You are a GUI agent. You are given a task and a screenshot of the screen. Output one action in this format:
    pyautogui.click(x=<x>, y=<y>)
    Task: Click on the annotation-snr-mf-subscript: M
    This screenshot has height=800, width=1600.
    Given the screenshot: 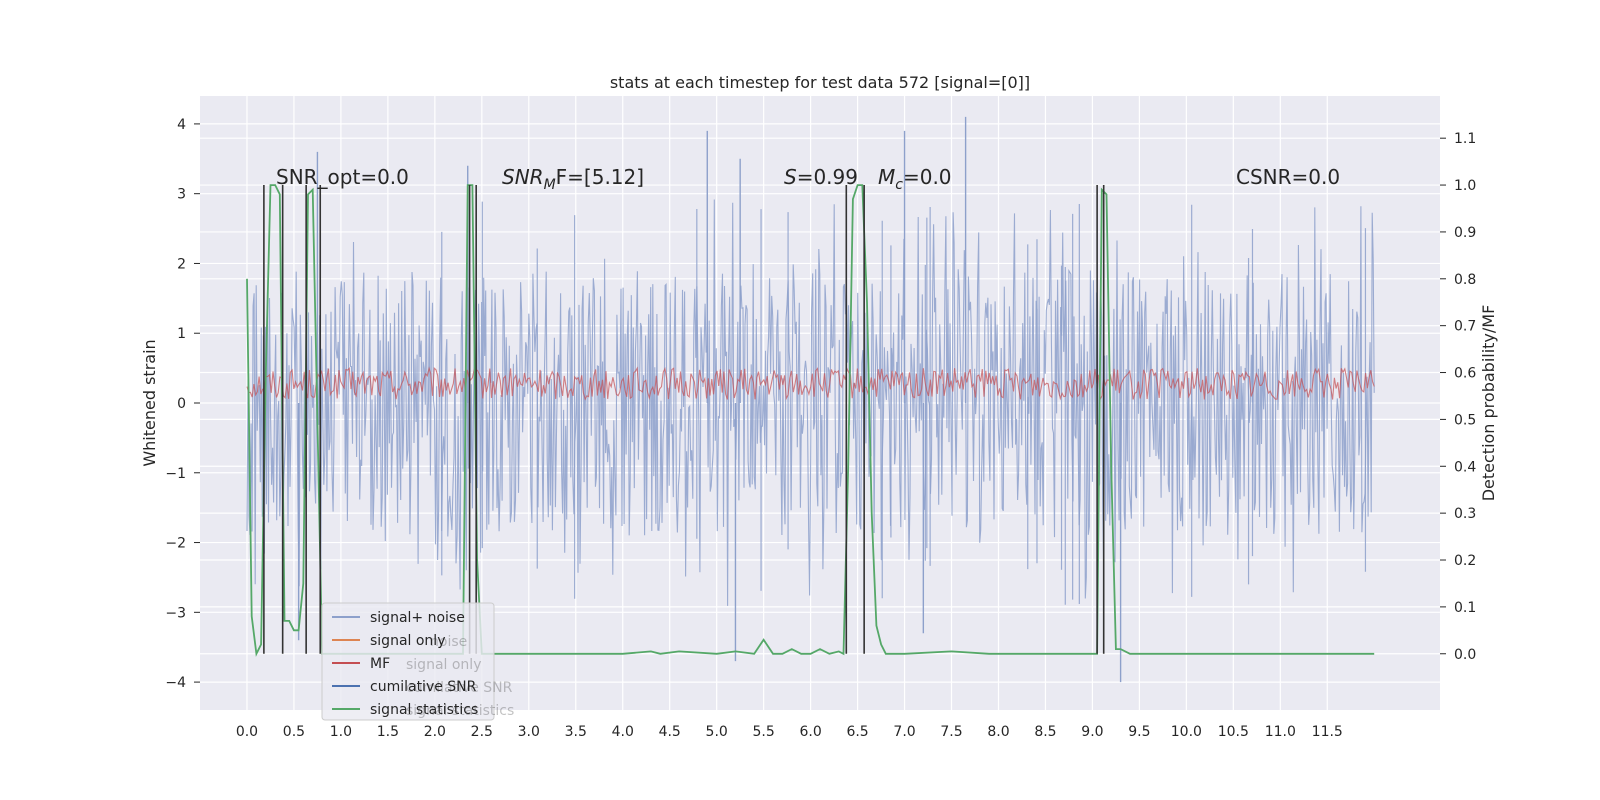 What is the action you would take?
    pyautogui.click(x=550, y=185)
    